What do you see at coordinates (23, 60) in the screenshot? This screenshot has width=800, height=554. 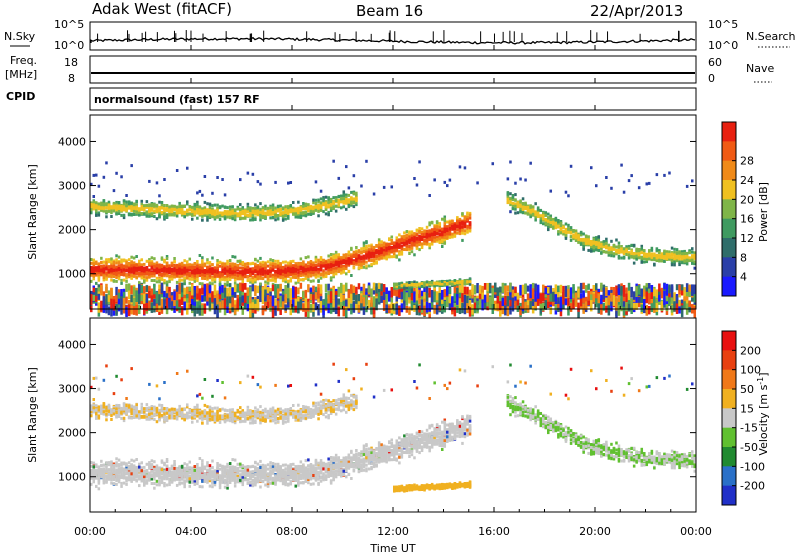 I see `freq-label: Freq.` at bounding box center [23, 60].